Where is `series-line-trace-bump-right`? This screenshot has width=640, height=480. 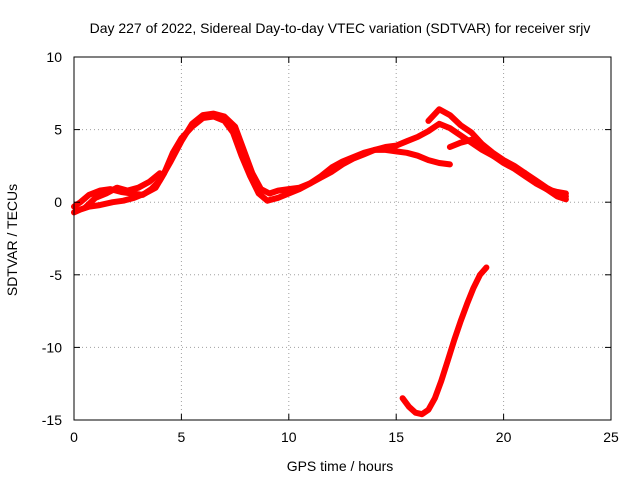 series-line-trace-bump-right is located at coordinates (507, 169).